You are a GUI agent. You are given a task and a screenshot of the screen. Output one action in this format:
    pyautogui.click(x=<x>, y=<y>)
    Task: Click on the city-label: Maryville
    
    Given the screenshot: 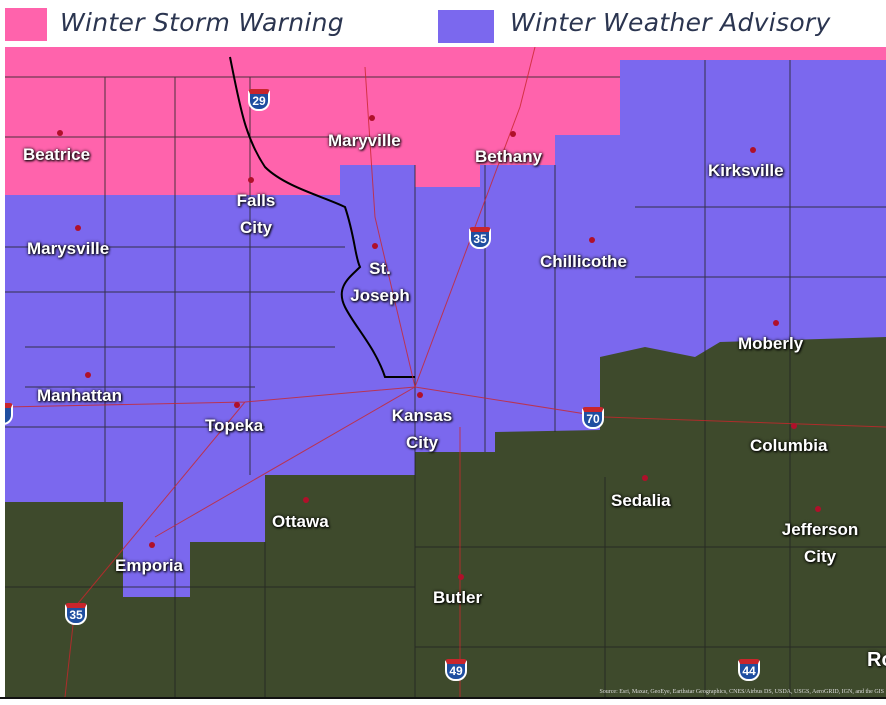 What is the action you would take?
    pyautogui.click(x=364, y=140)
    